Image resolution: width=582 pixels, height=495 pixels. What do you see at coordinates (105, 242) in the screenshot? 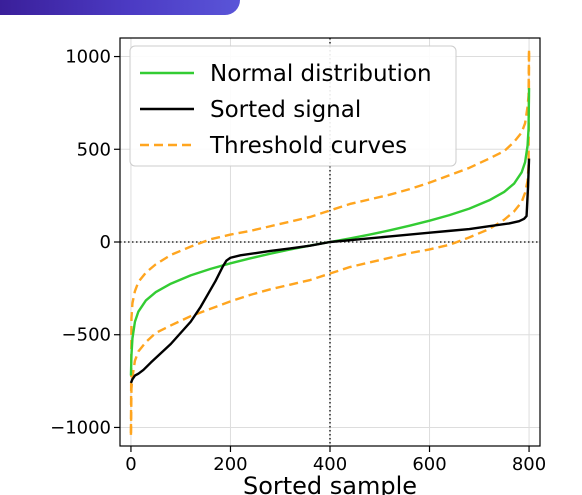
I see `y-tick-label: 0` at bounding box center [105, 242].